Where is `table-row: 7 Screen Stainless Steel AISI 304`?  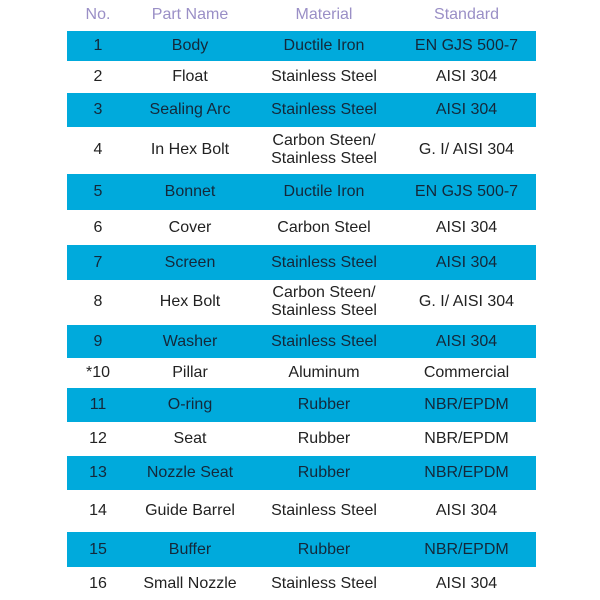 table-row: 7 Screen Stainless Steel AISI 304 is located at coordinates (301, 262).